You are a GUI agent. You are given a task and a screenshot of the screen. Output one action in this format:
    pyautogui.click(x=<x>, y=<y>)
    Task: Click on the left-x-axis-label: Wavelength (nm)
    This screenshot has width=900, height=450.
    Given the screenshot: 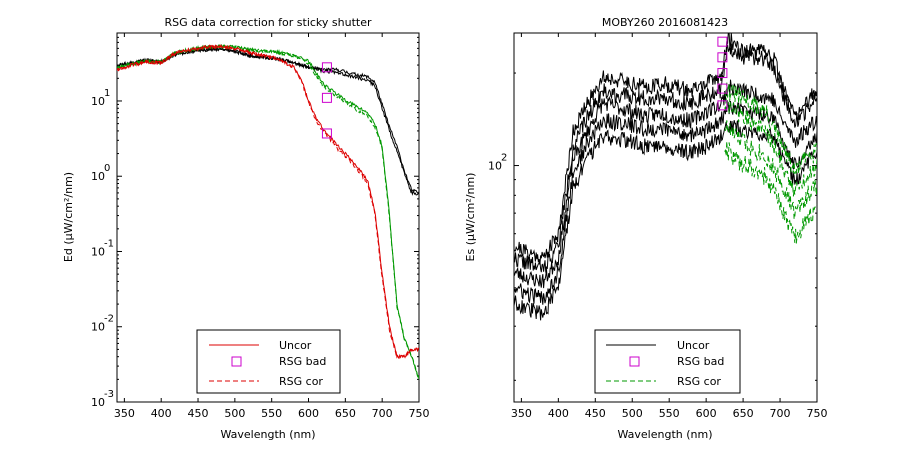 What is the action you would take?
    pyautogui.click(x=267, y=434)
    